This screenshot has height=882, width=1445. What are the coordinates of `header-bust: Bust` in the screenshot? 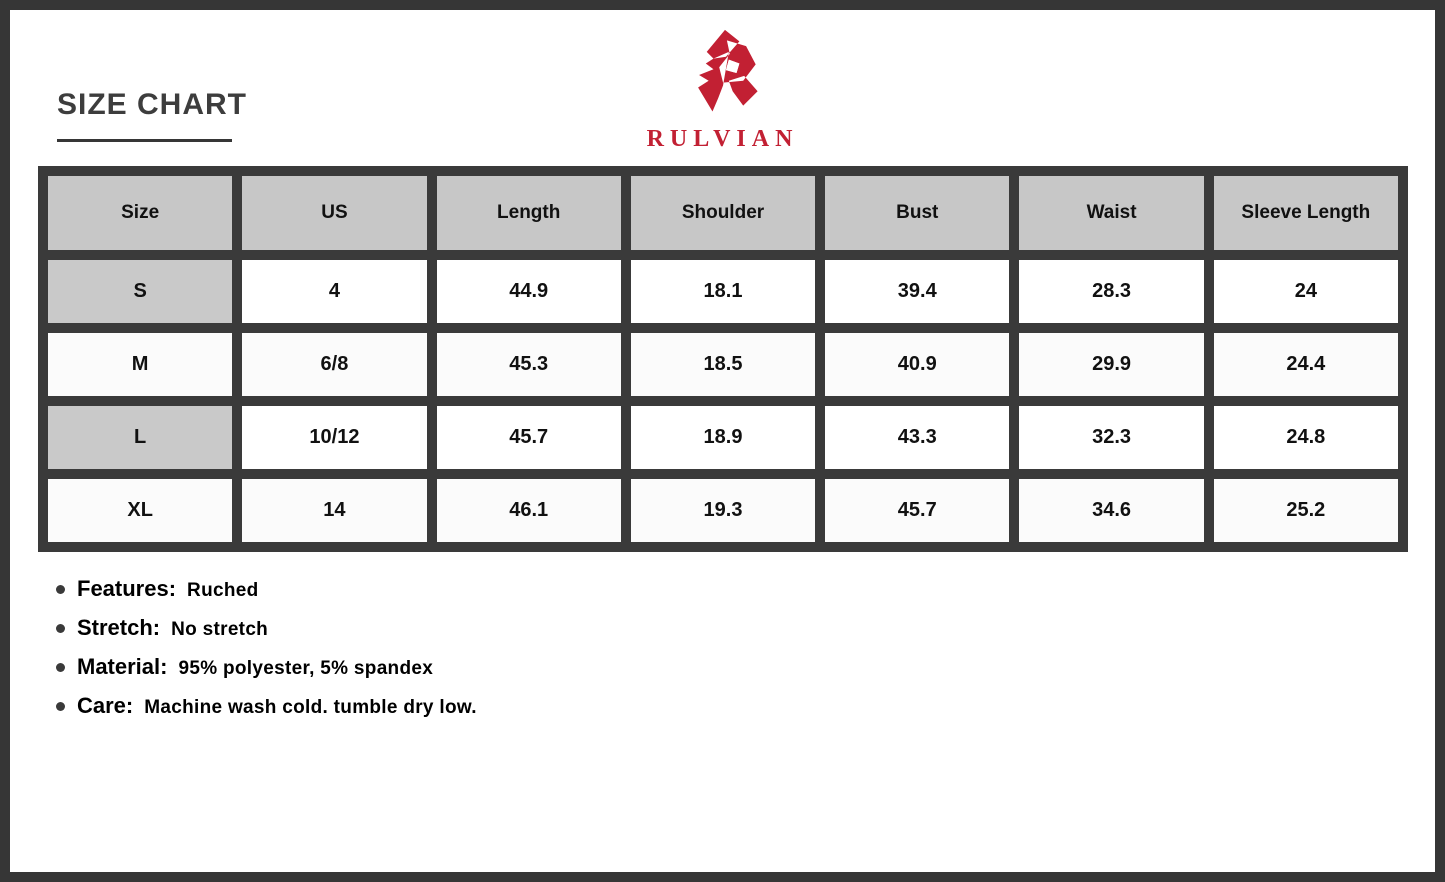 It's located at (917, 213).